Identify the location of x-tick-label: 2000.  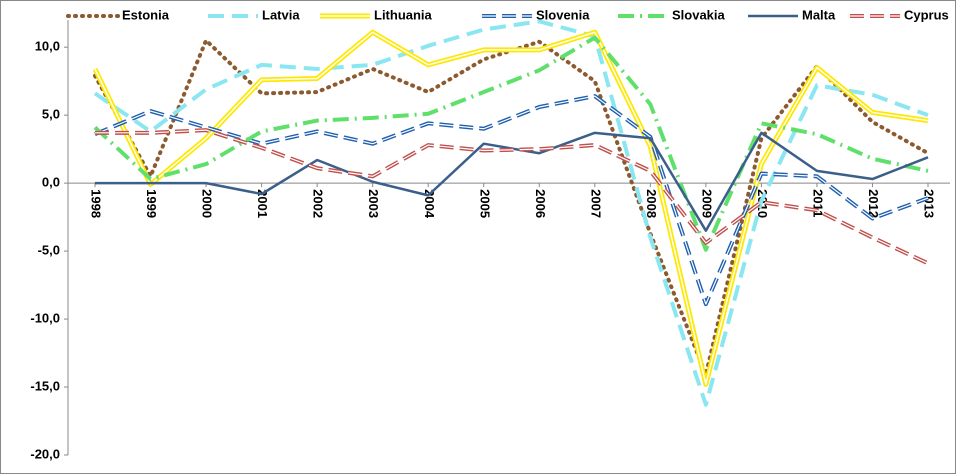
(207, 203).